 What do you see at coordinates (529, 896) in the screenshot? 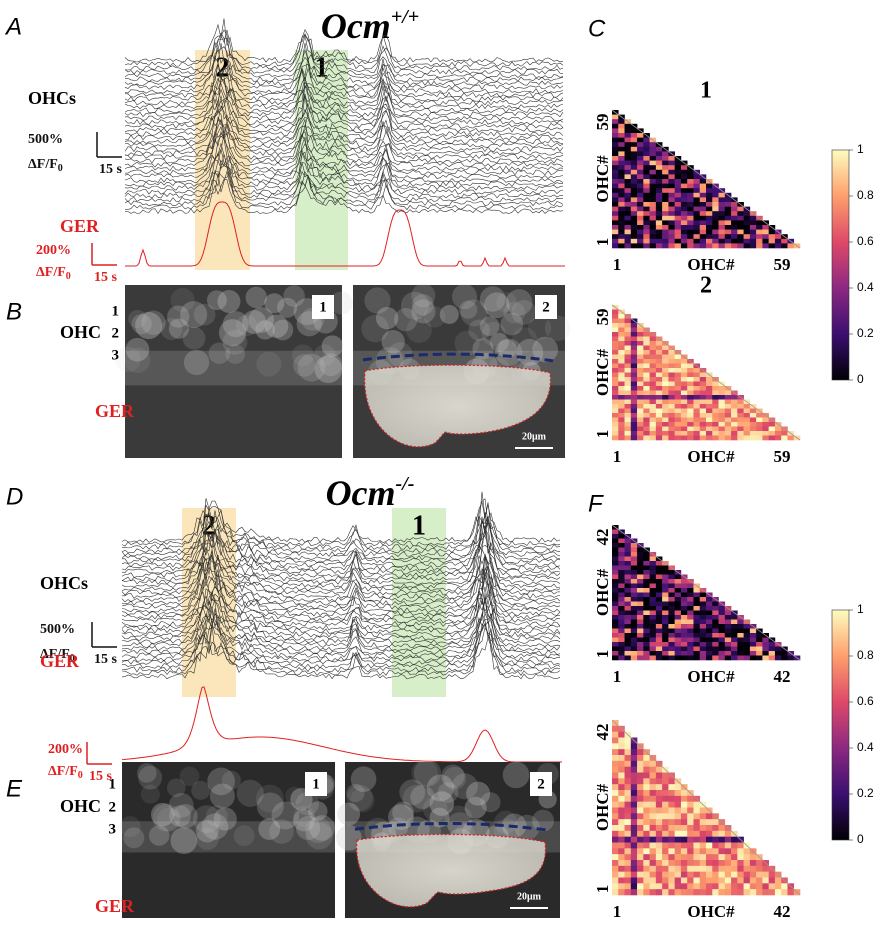
I see `scale-label: 20μm` at bounding box center [529, 896].